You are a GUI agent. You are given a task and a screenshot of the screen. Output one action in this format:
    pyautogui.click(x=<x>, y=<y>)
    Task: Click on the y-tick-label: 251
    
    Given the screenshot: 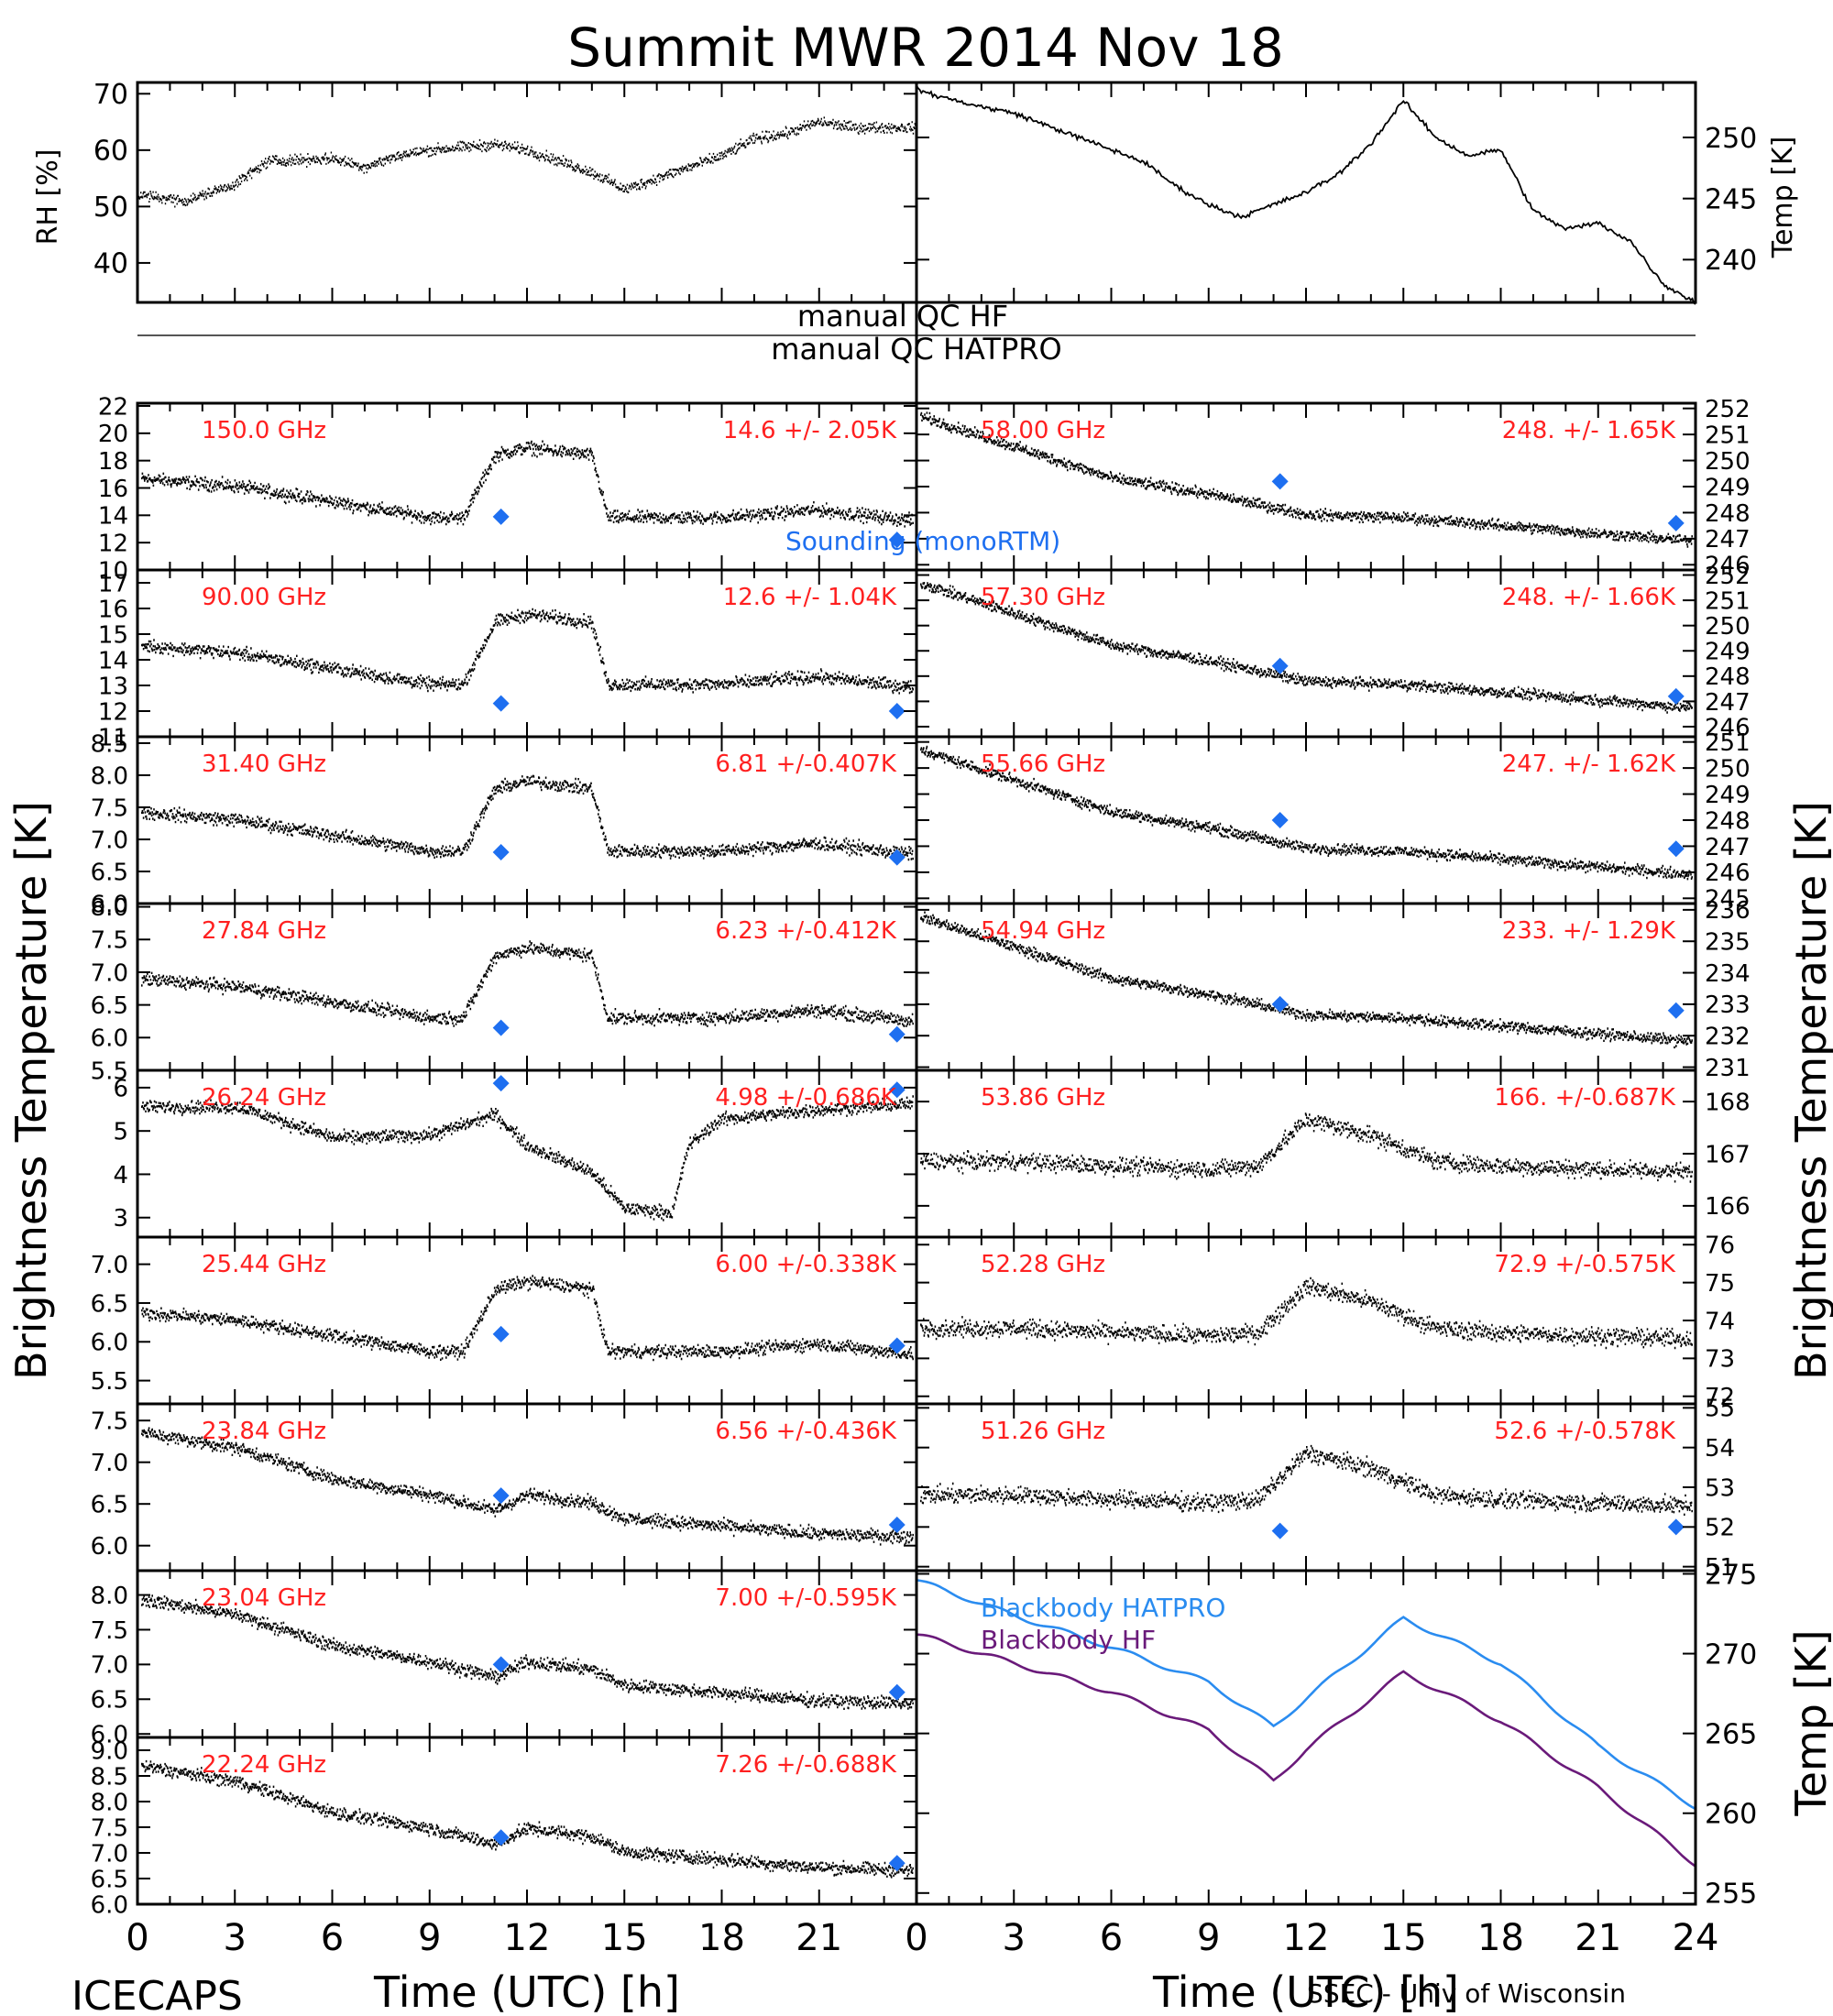 What is the action you would take?
    pyautogui.click(x=1728, y=601)
    